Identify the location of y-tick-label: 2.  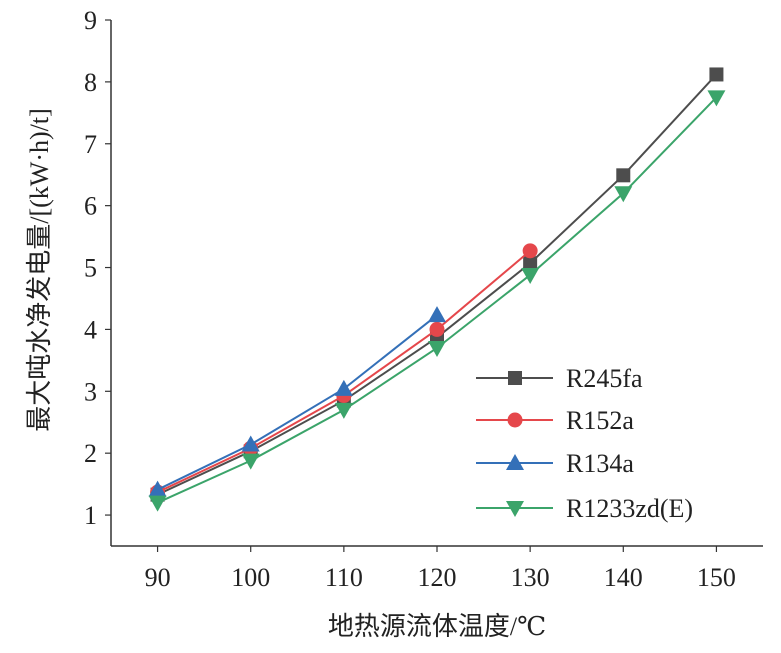
(90, 453).